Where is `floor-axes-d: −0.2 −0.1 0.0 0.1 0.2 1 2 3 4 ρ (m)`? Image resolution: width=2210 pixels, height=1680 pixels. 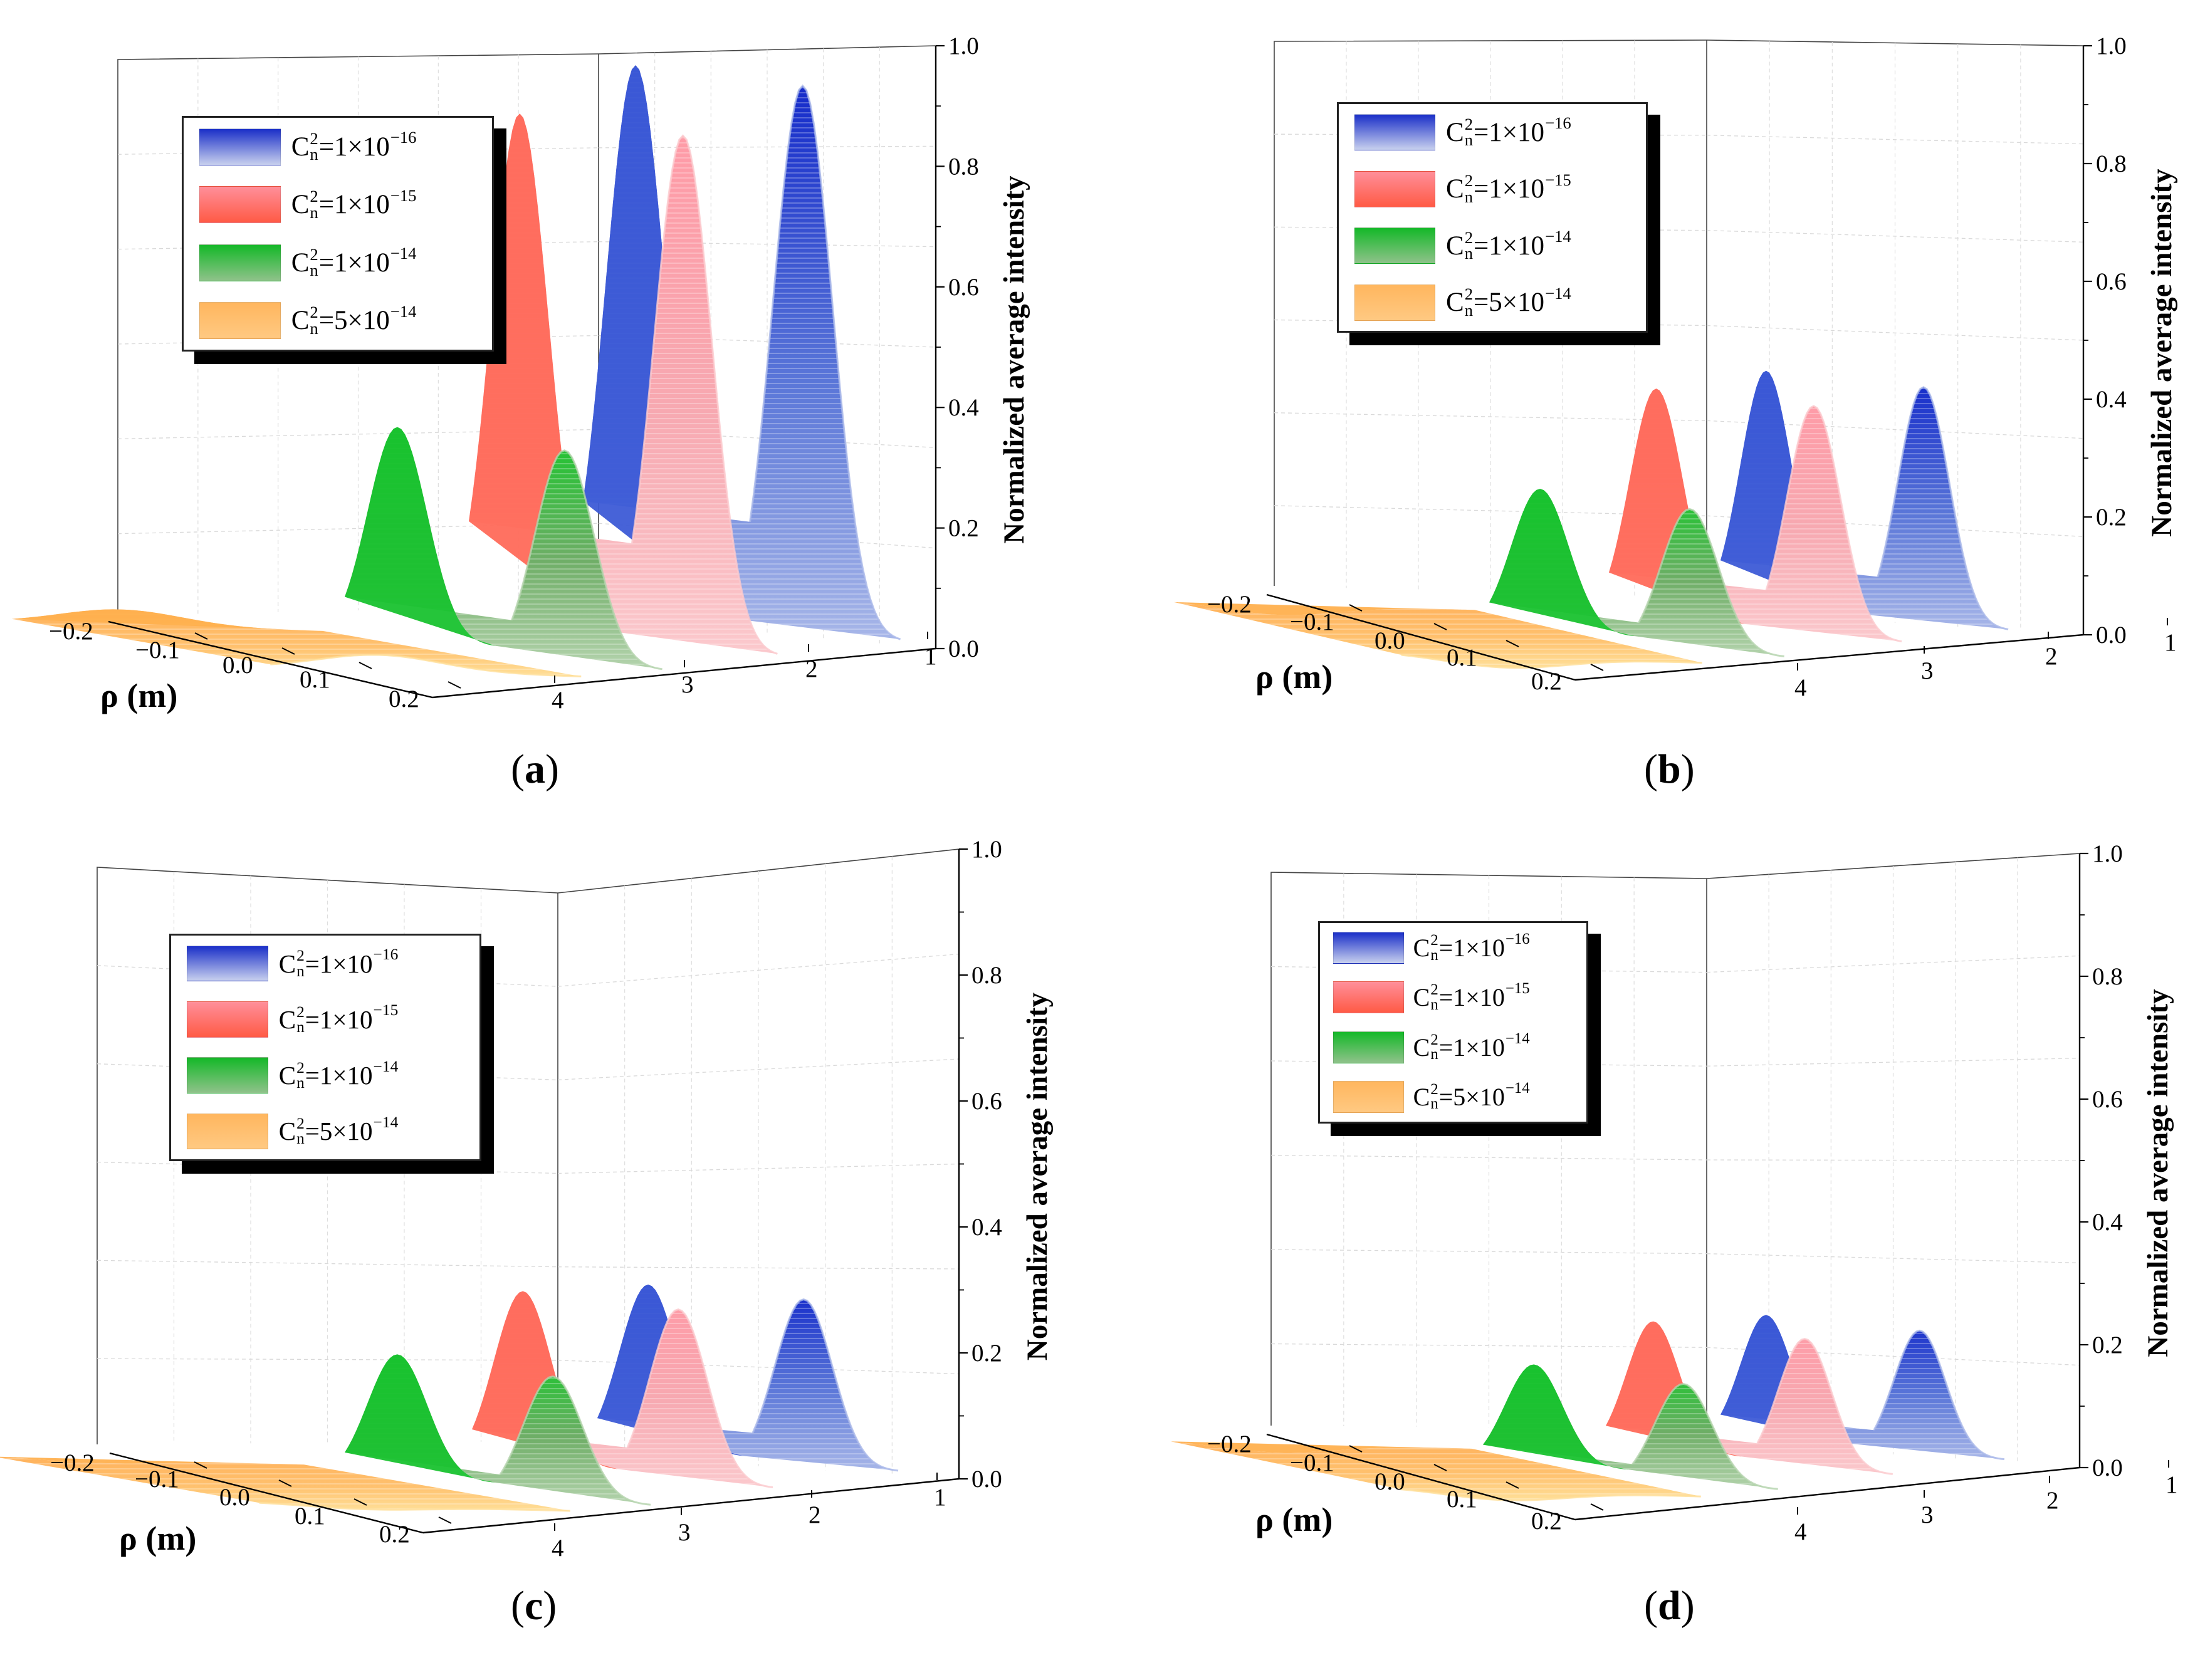
floor-axes-d: −0.2 −0.1 0.0 0.1 0.2 1 2 3 4 ρ (m) is located at coordinates (1692, 1488).